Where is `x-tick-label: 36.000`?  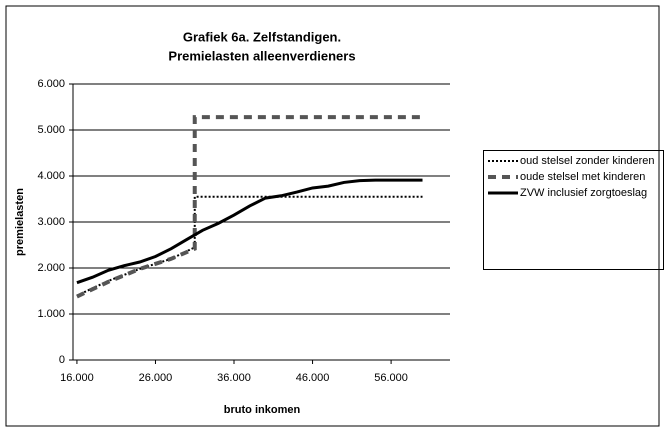
x-tick-label: 36.000 is located at coordinates (234, 378).